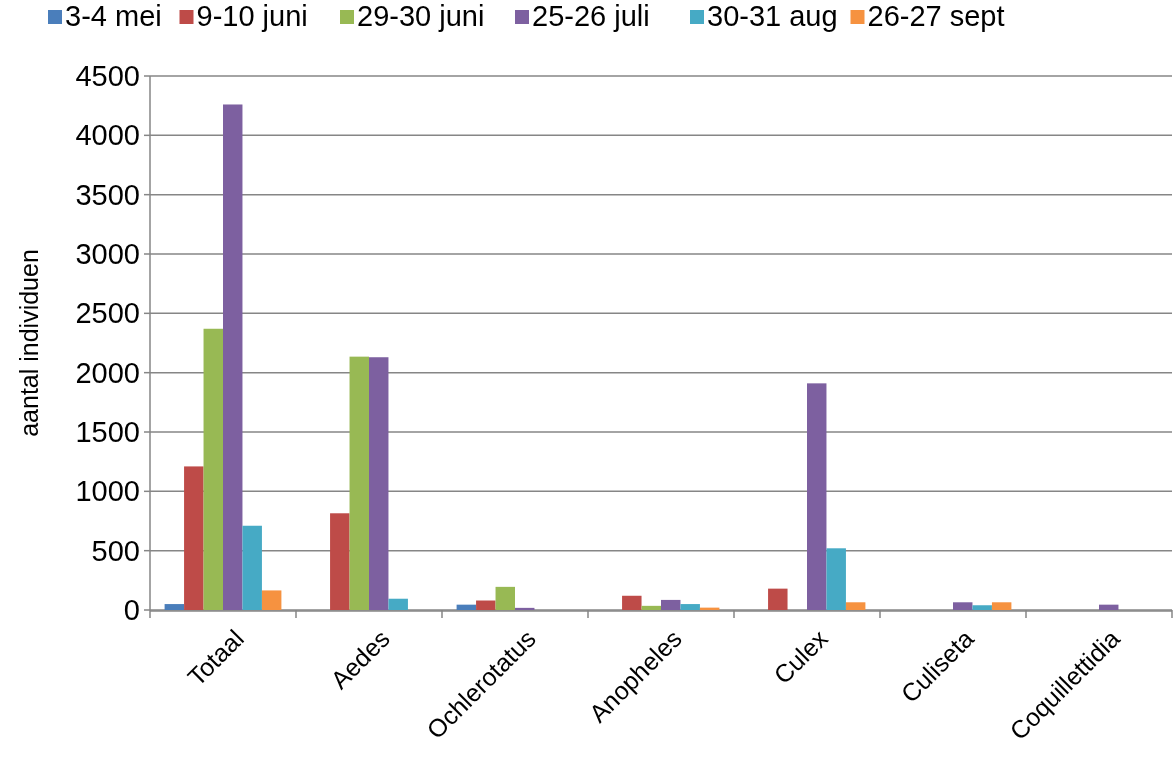 The height and width of the screenshot is (767, 1175). Describe the element at coordinates (591, 16) in the screenshot. I see `legend-label: 25-26 juli` at that location.